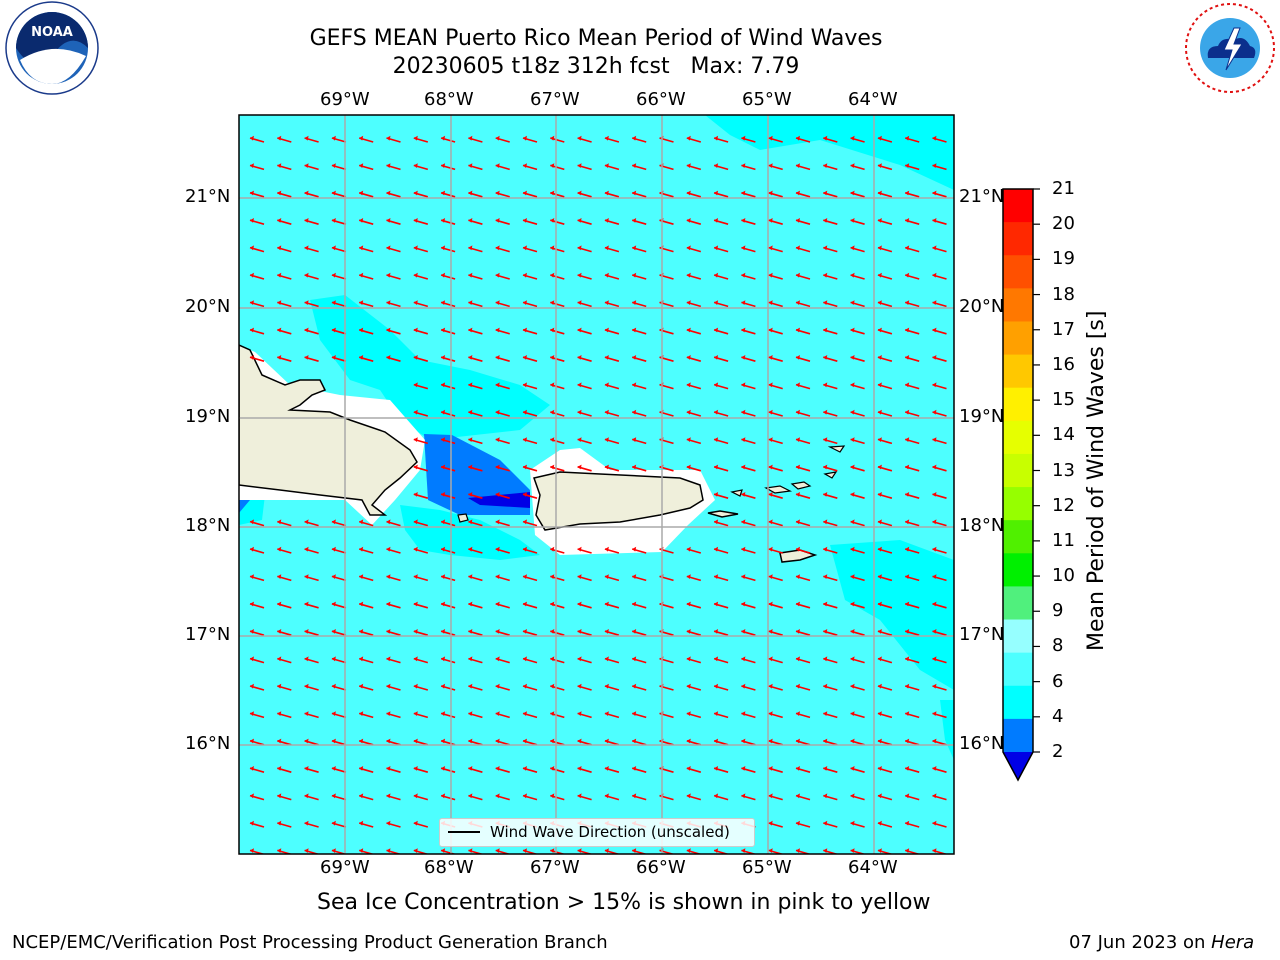 This screenshot has width=1280, height=960. I want to click on period-patch-mona-north, so click(430, 367).